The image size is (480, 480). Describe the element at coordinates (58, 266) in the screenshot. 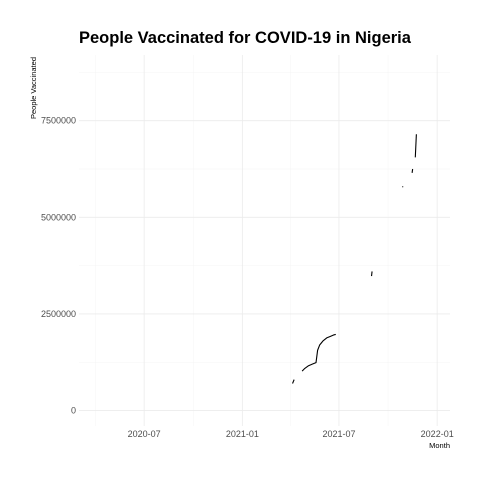

I see `y-tick-labels: 0 2500000 5000000 7500000` at that location.